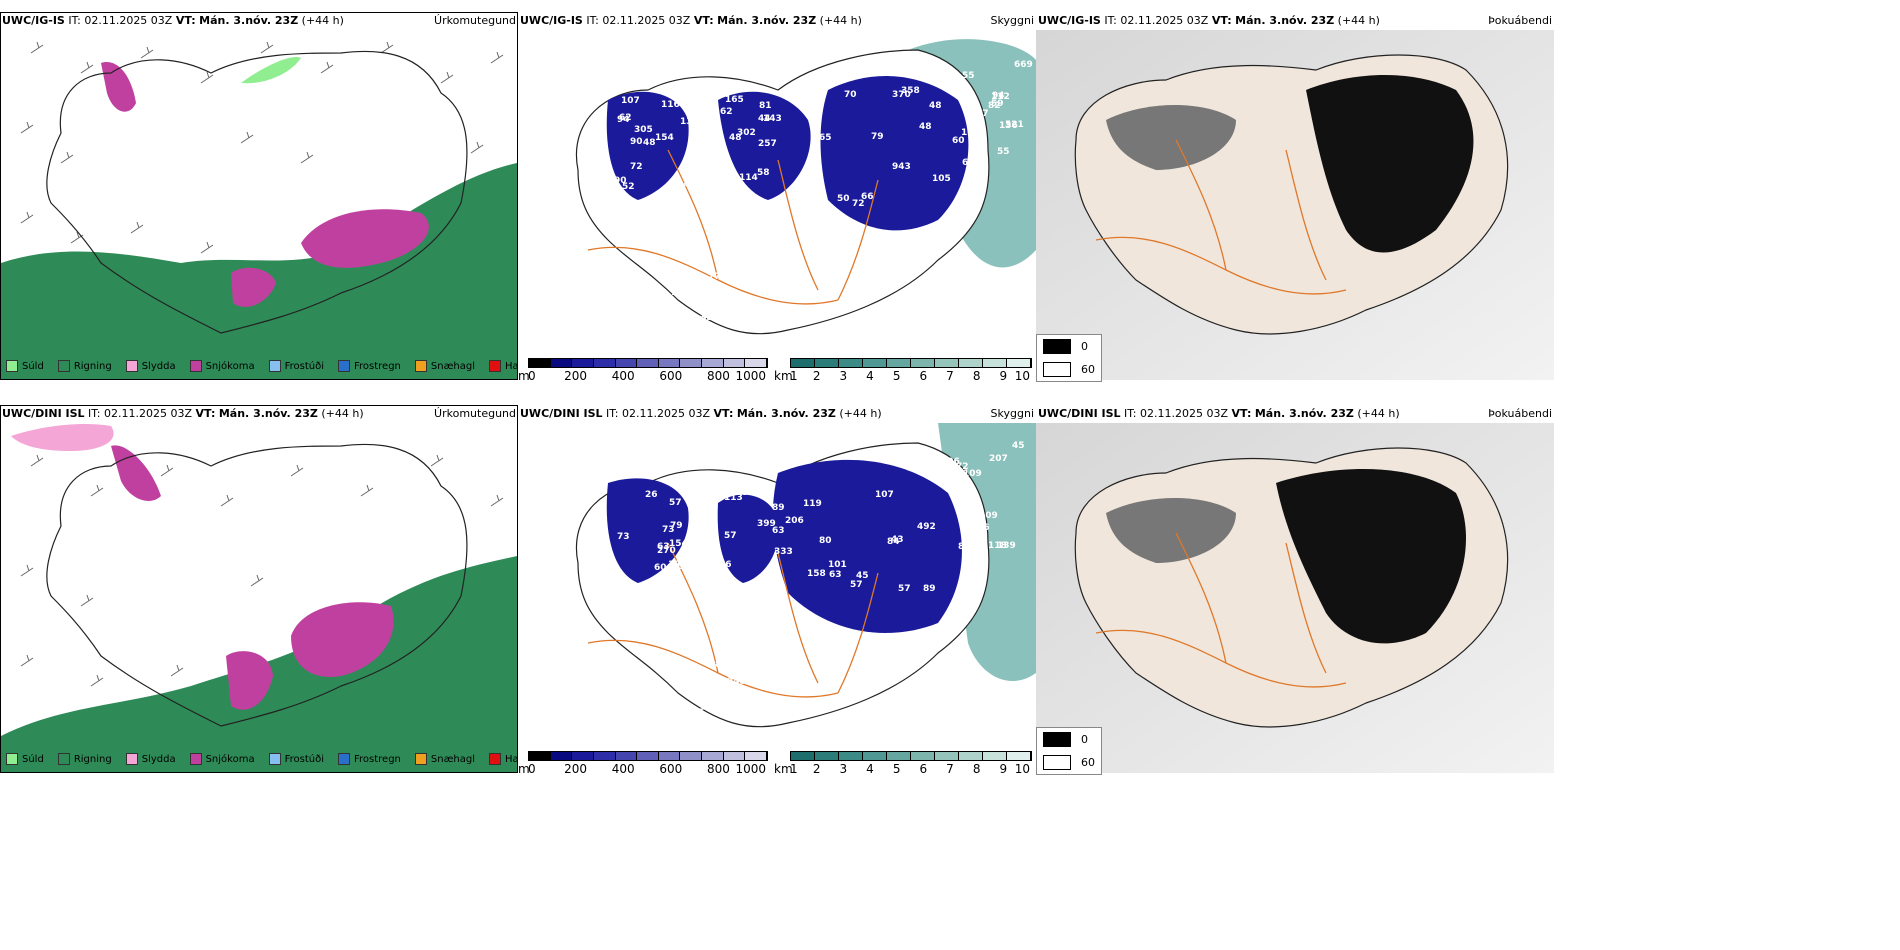 The image size is (1900, 950). What do you see at coordinates (736, 682) in the screenshot?
I see `ceiling-value-label: 248` at bounding box center [736, 682].